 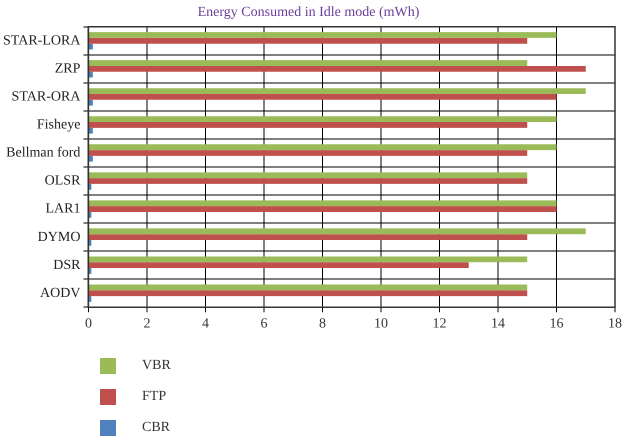 I want to click on y-tick-label: Bellman ford, so click(x=43, y=153).